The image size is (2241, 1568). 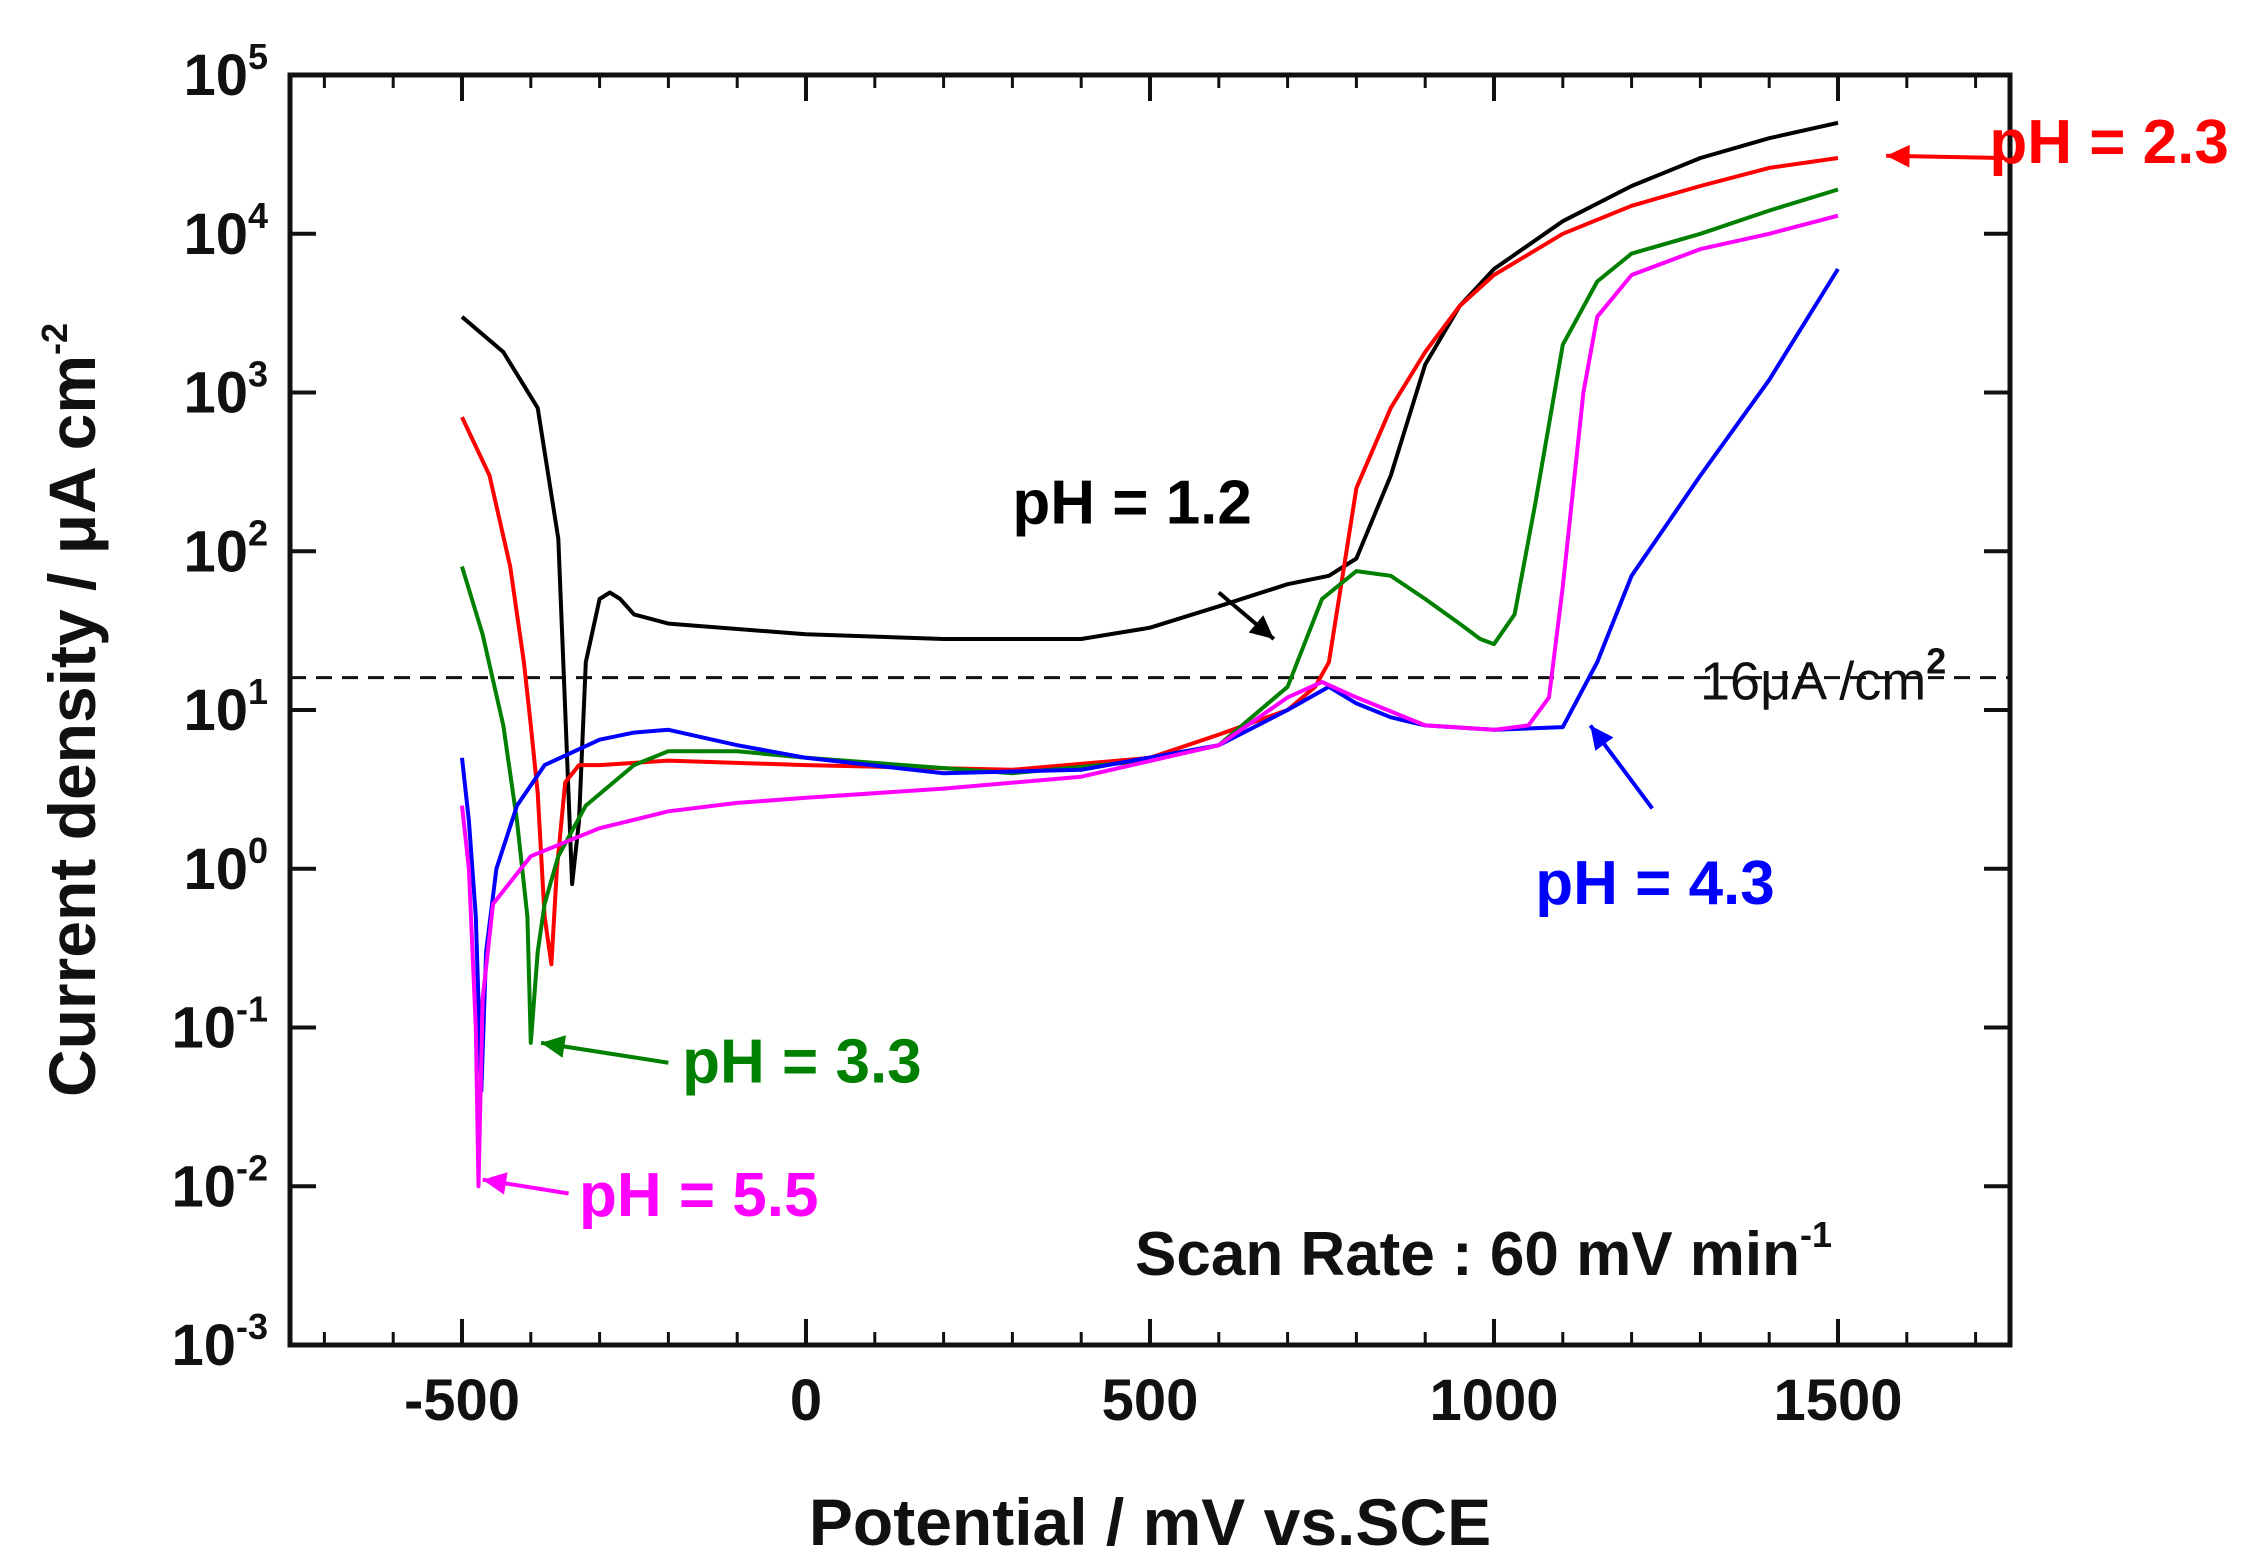 I want to click on series-annotation: pH = 5.5, so click(x=699, y=1195).